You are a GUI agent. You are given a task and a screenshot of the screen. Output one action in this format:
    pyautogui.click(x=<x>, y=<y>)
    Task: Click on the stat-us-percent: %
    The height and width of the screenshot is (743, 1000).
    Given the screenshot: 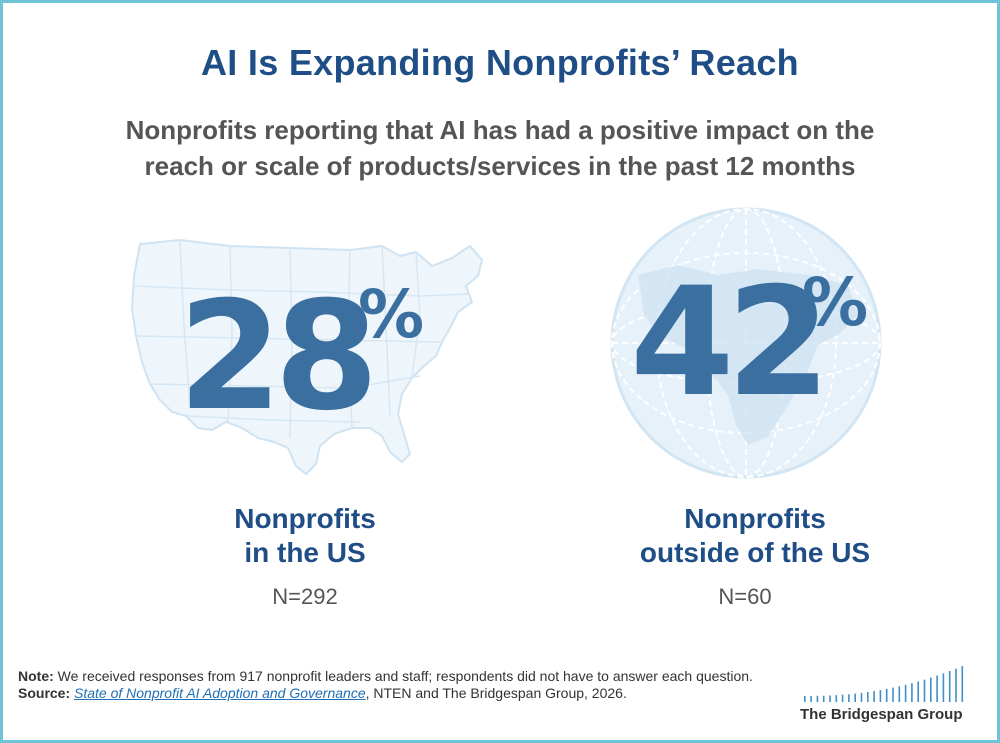 What is the action you would take?
    pyautogui.click(x=391, y=314)
    